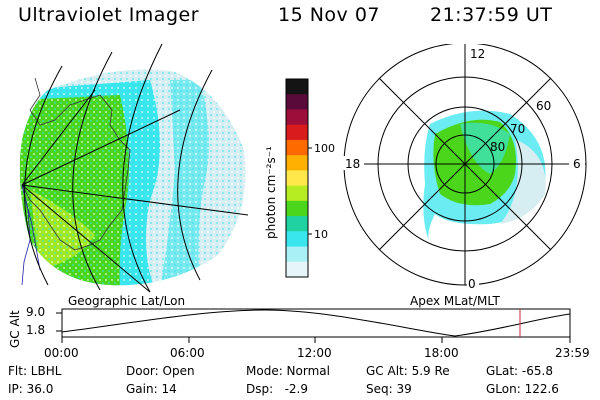 This screenshot has height=400, width=600. I want to click on time-label: 21:37:59 UT, so click(491, 15).